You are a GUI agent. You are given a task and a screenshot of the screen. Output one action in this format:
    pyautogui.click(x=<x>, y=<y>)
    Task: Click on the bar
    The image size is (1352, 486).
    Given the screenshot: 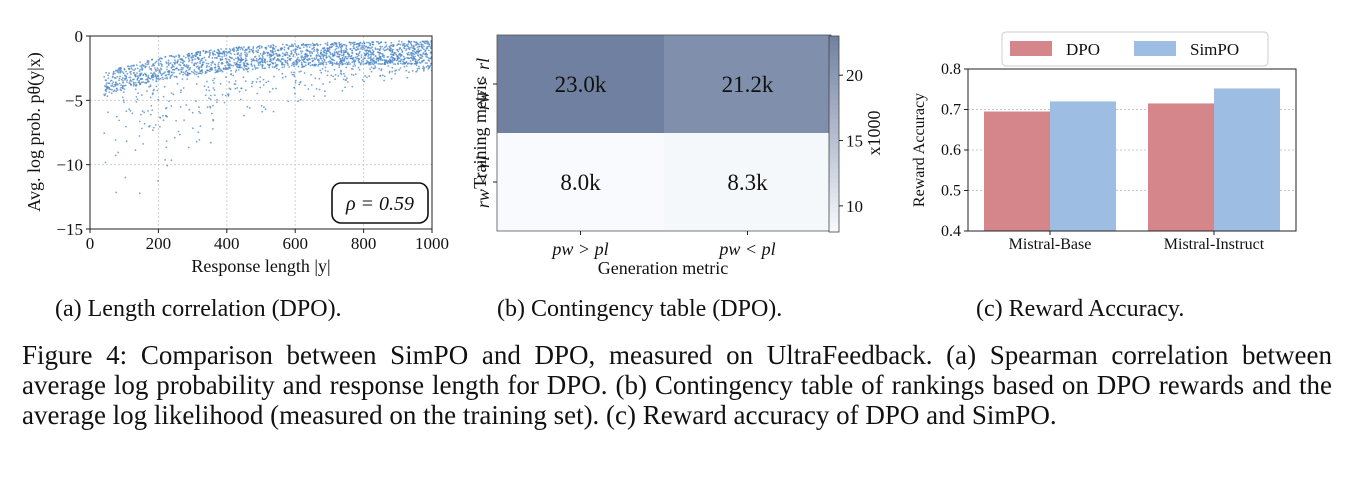 What is the action you would take?
    pyautogui.click(x=1247, y=159)
    